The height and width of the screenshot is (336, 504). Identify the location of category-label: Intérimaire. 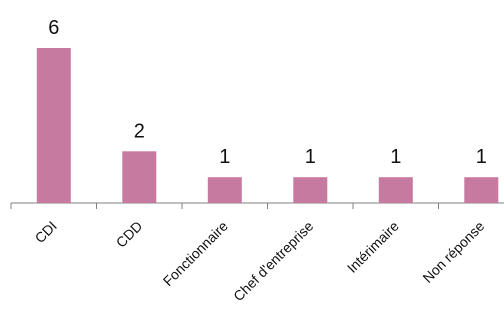
(373, 247).